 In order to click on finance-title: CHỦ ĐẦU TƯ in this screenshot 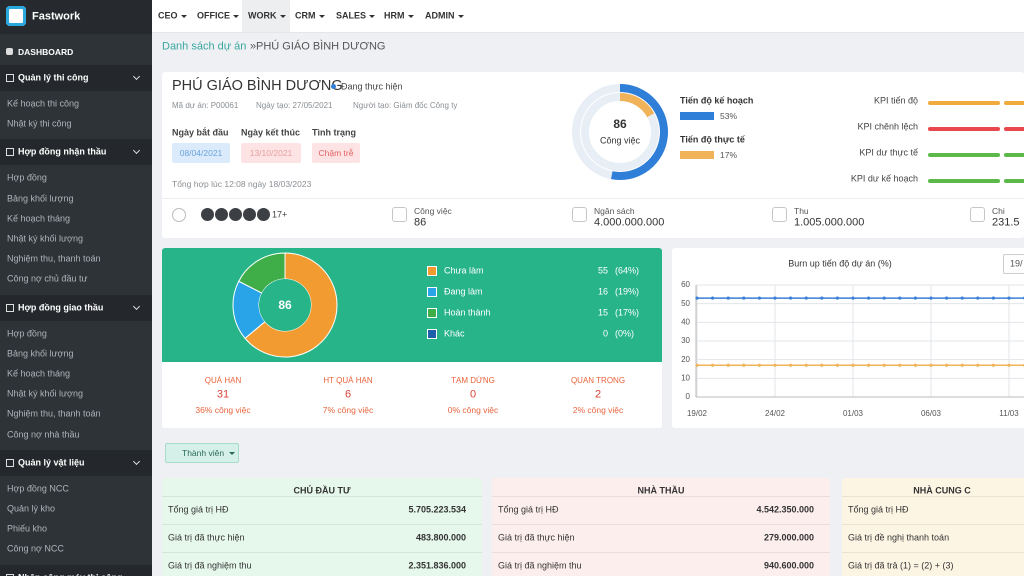, I will do `click(322, 490)`.